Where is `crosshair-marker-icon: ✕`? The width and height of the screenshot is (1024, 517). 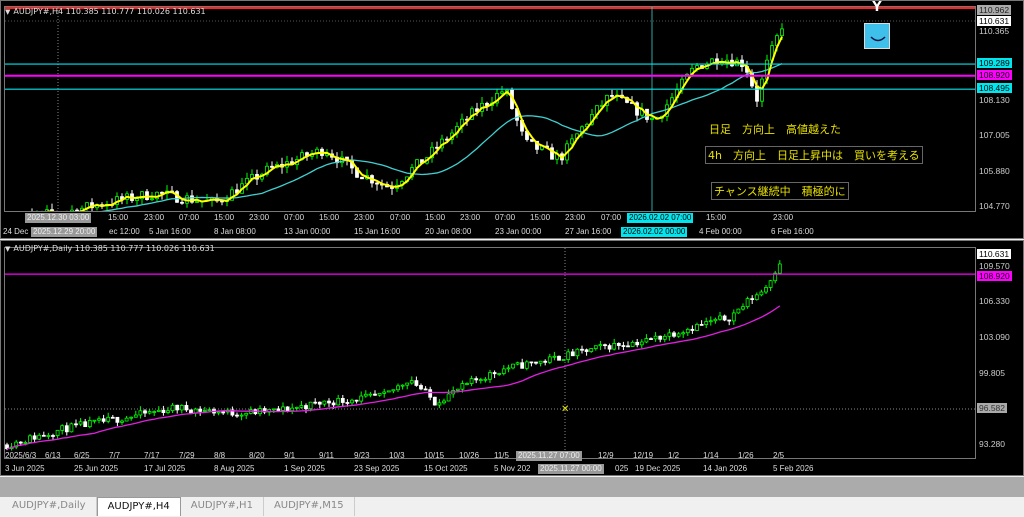
crosshair-marker-icon: ✕ is located at coordinates (565, 409).